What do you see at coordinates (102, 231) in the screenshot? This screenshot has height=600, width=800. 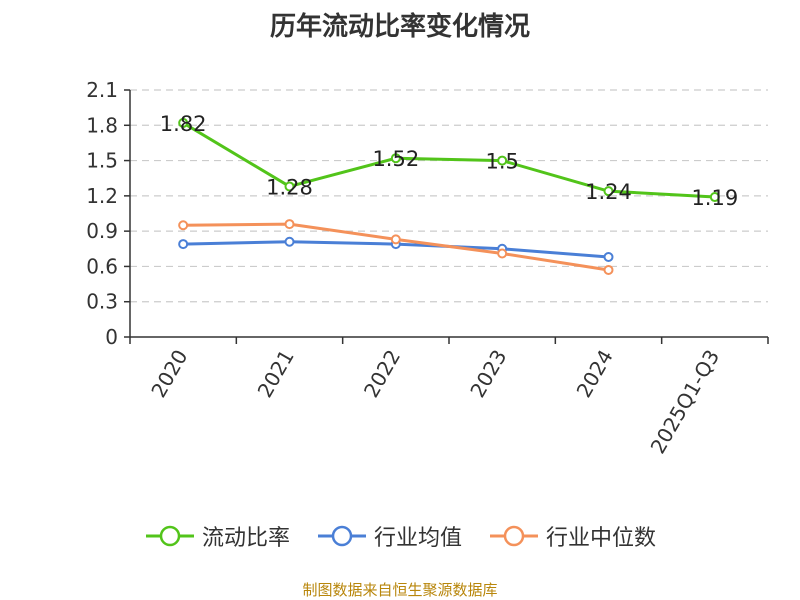 I see `y-tick-label: 0.9` at bounding box center [102, 231].